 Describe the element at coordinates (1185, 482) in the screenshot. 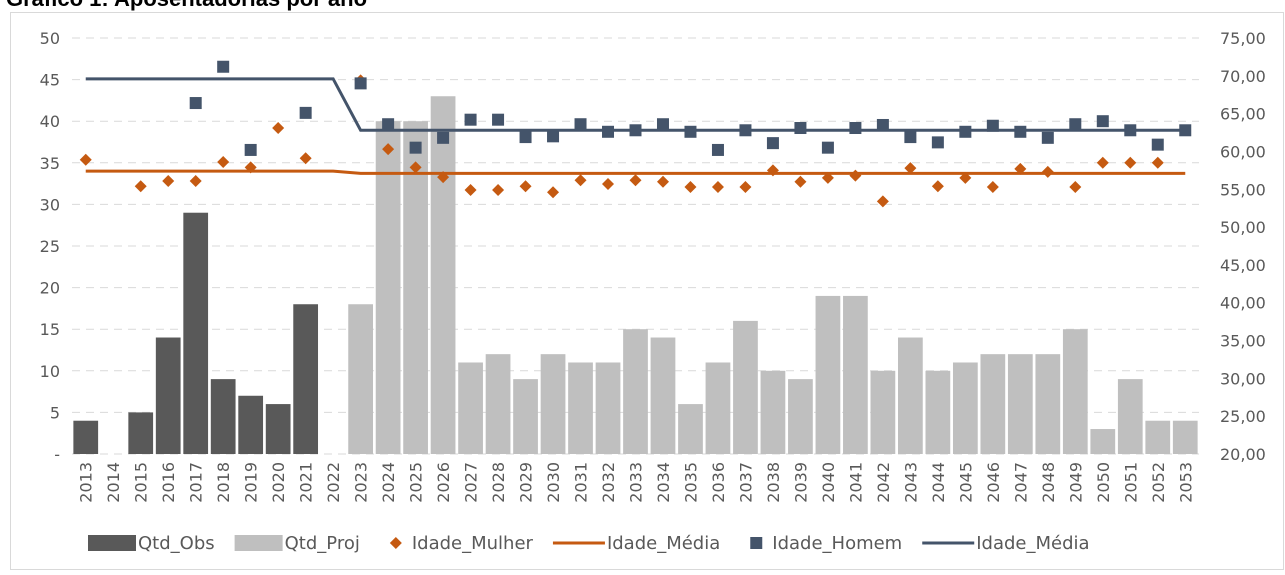

I see `x-tick-label: 2053` at that location.